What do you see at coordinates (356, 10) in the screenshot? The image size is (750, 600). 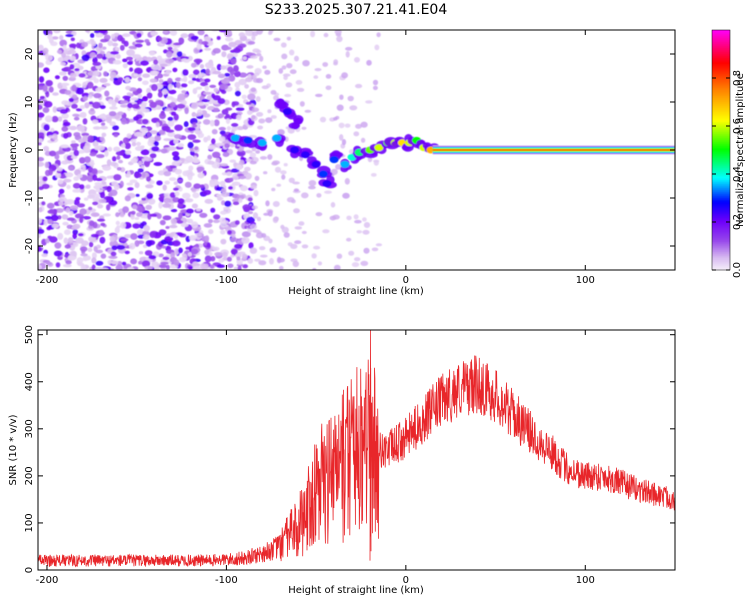 I see `chart-title: S233.2025.307.21.41.E04` at bounding box center [356, 10].